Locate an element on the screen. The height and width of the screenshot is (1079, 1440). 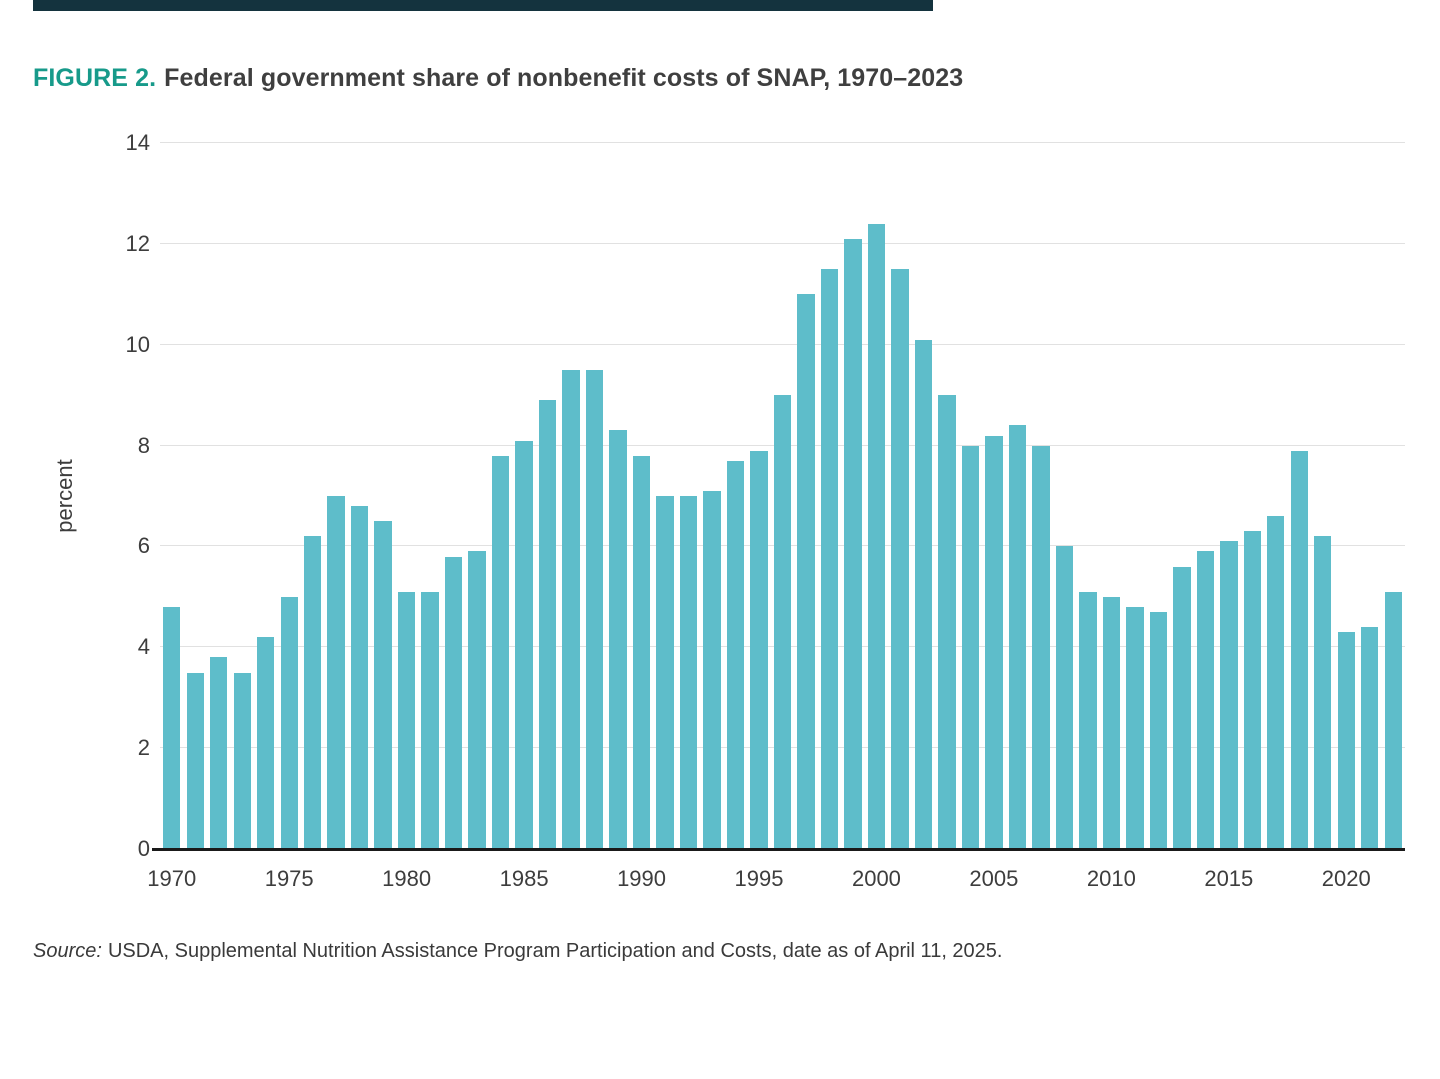
bar-2014 is located at coordinates (1205, 700).